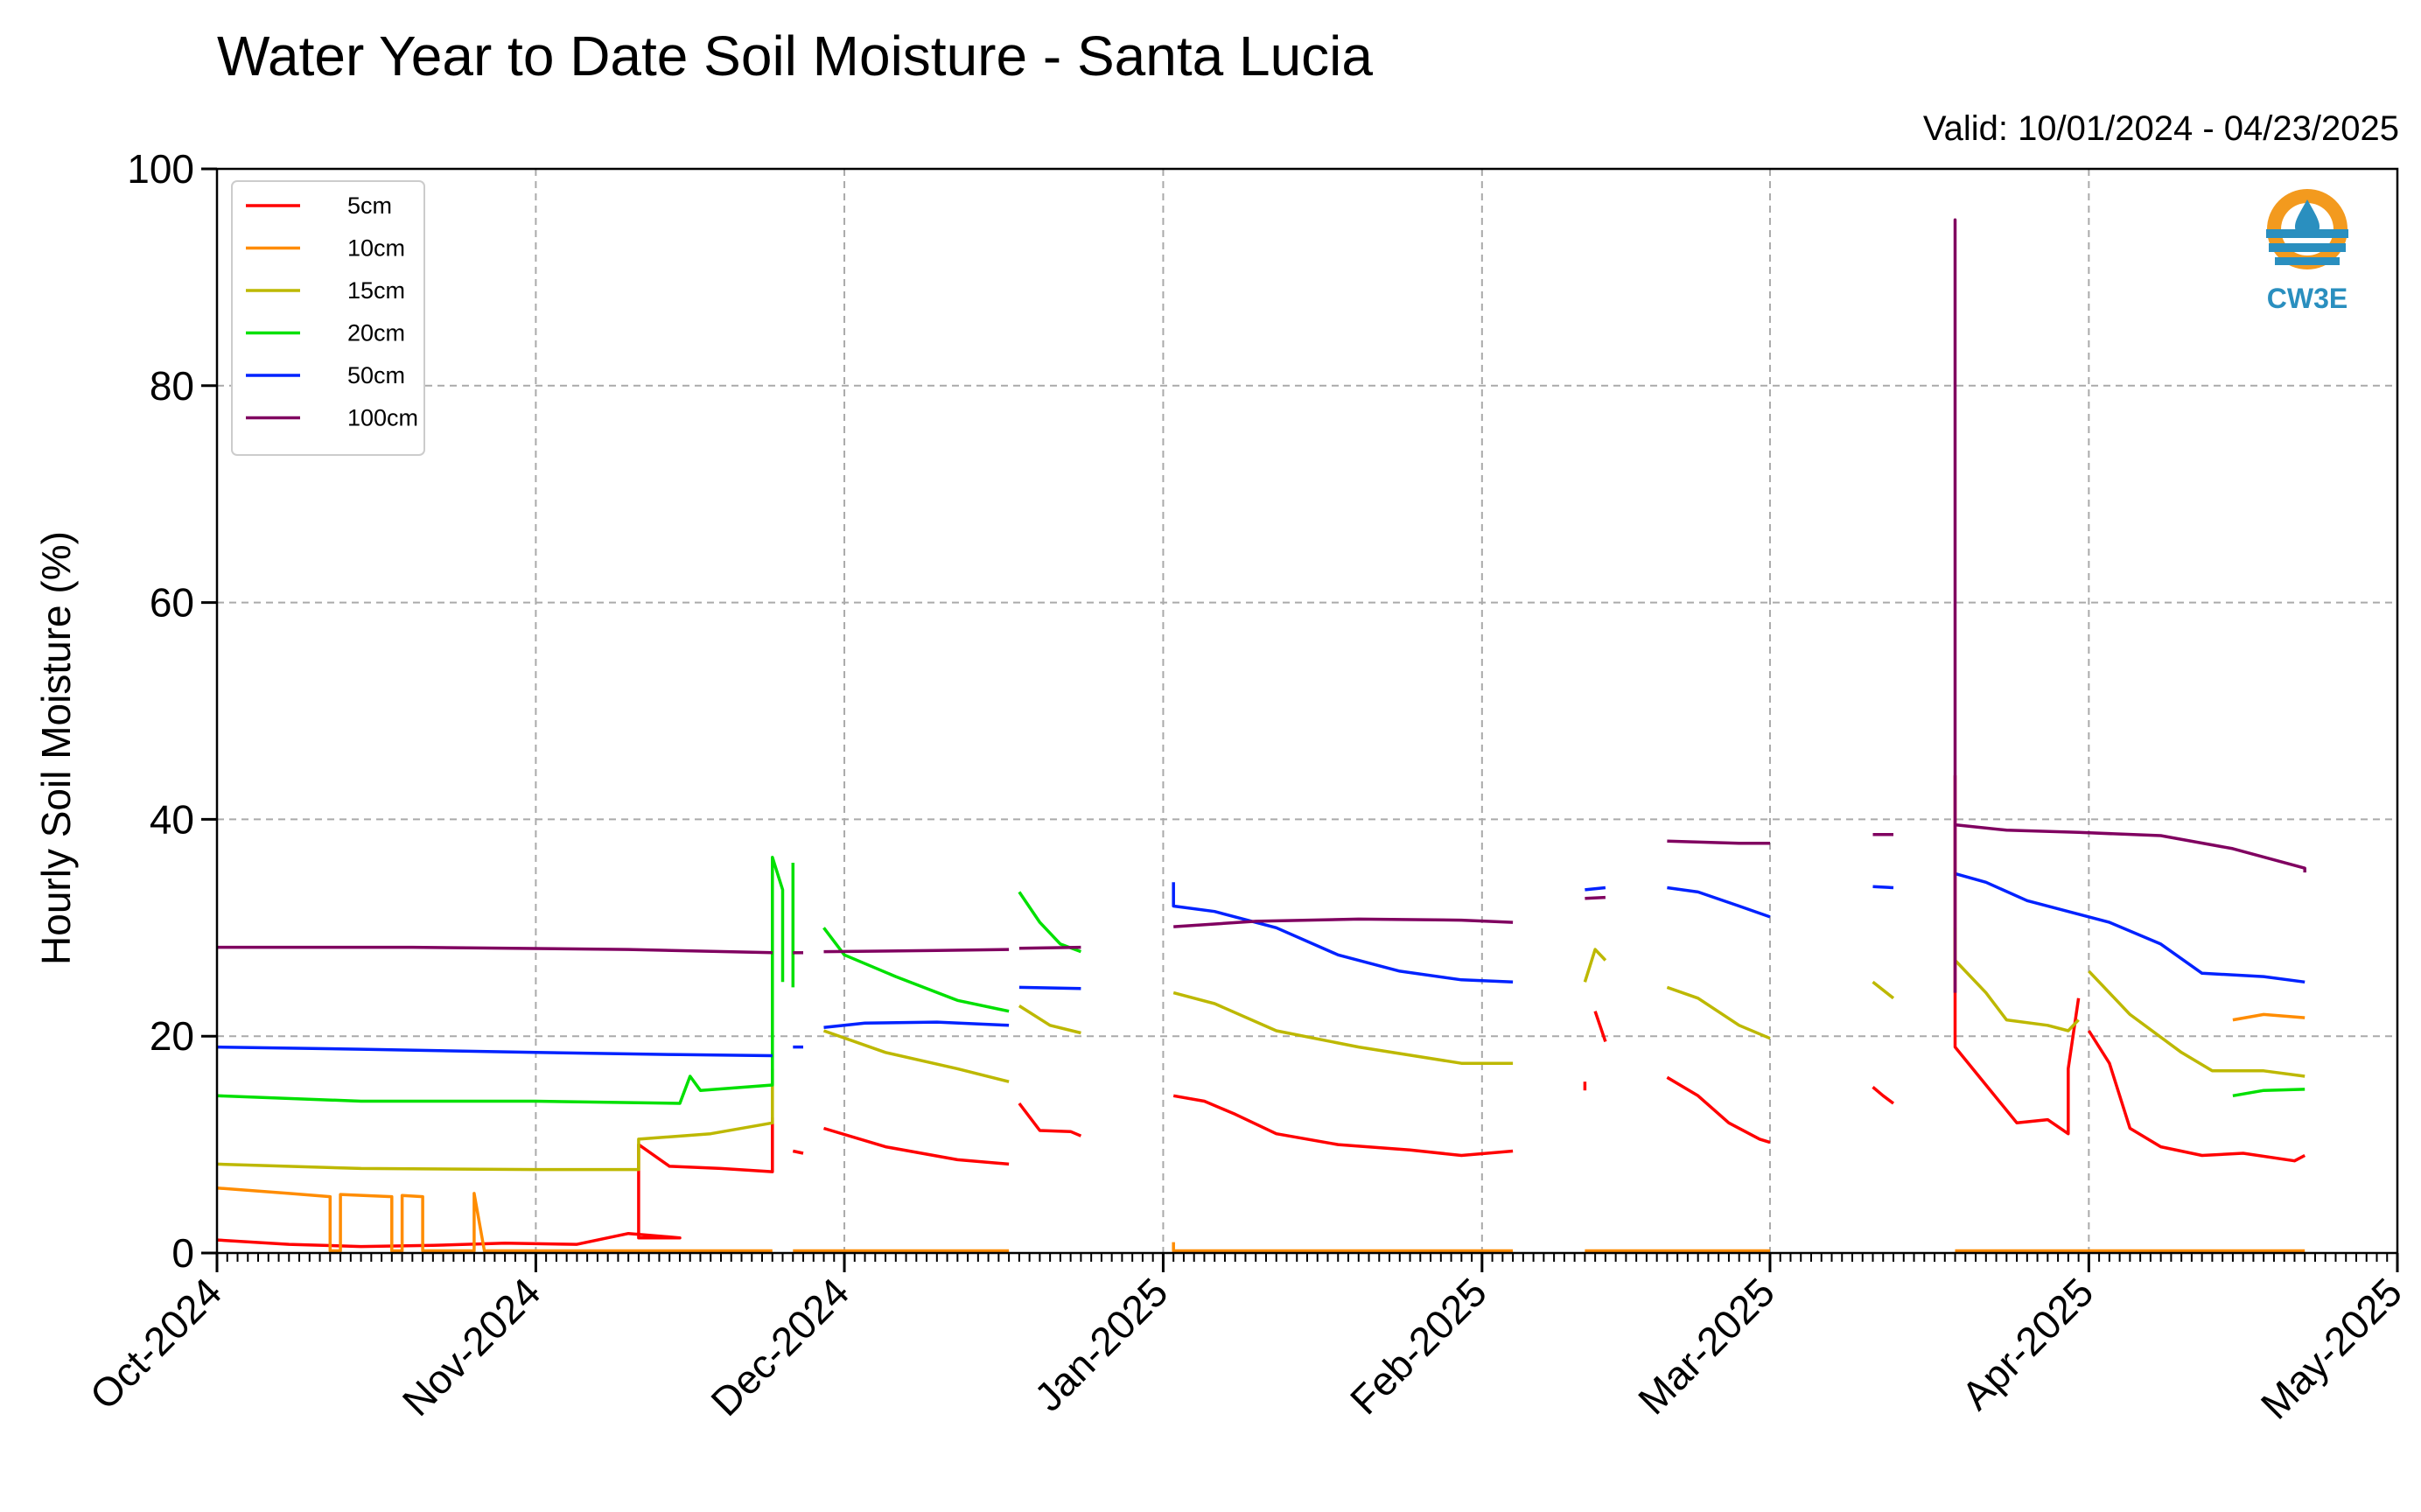 This screenshot has height=1512, width=2421. What do you see at coordinates (2161, 128) in the screenshot?
I see `valid-date-range: Valid: 10/01/2024 - 04/23/2025` at bounding box center [2161, 128].